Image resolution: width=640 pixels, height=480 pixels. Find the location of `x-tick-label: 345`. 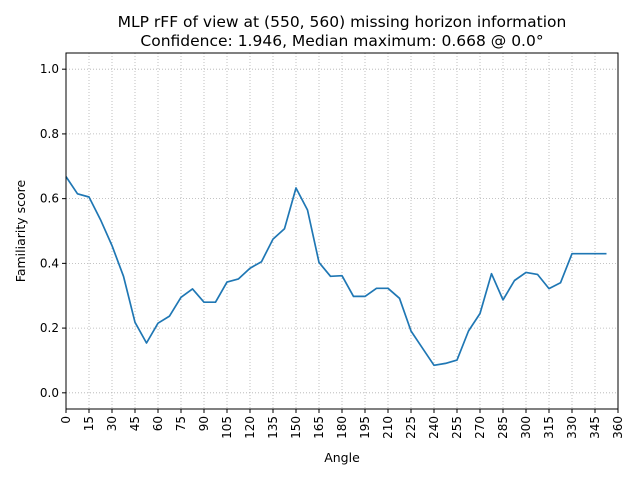

x-tick-label: 345 is located at coordinates (595, 427).